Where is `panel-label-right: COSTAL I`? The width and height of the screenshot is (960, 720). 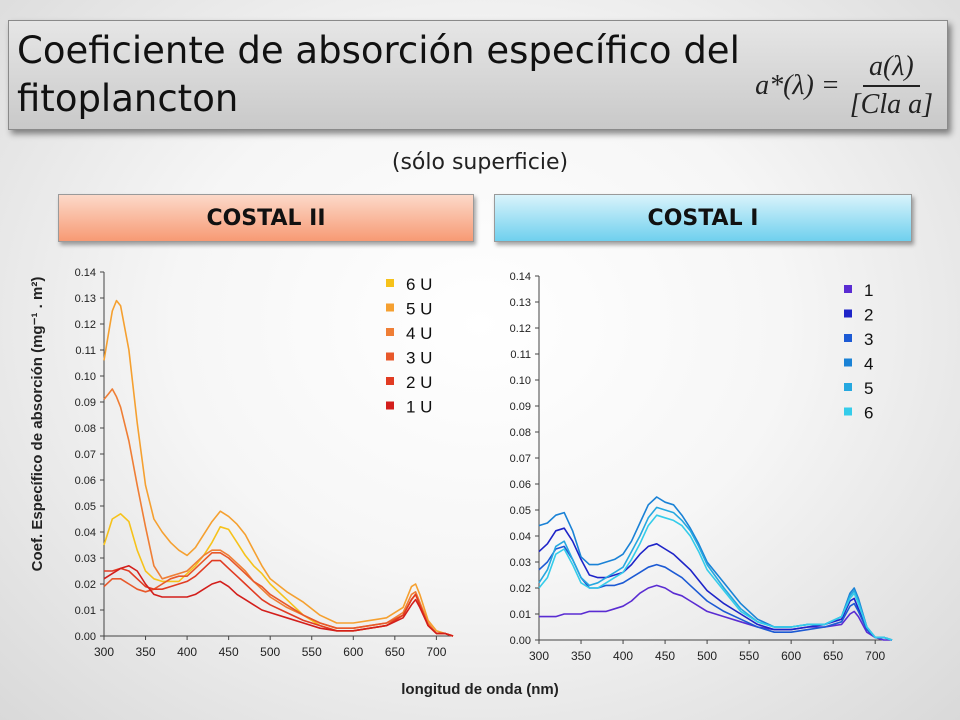 panel-label-right: COSTAL I is located at coordinates (703, 218).